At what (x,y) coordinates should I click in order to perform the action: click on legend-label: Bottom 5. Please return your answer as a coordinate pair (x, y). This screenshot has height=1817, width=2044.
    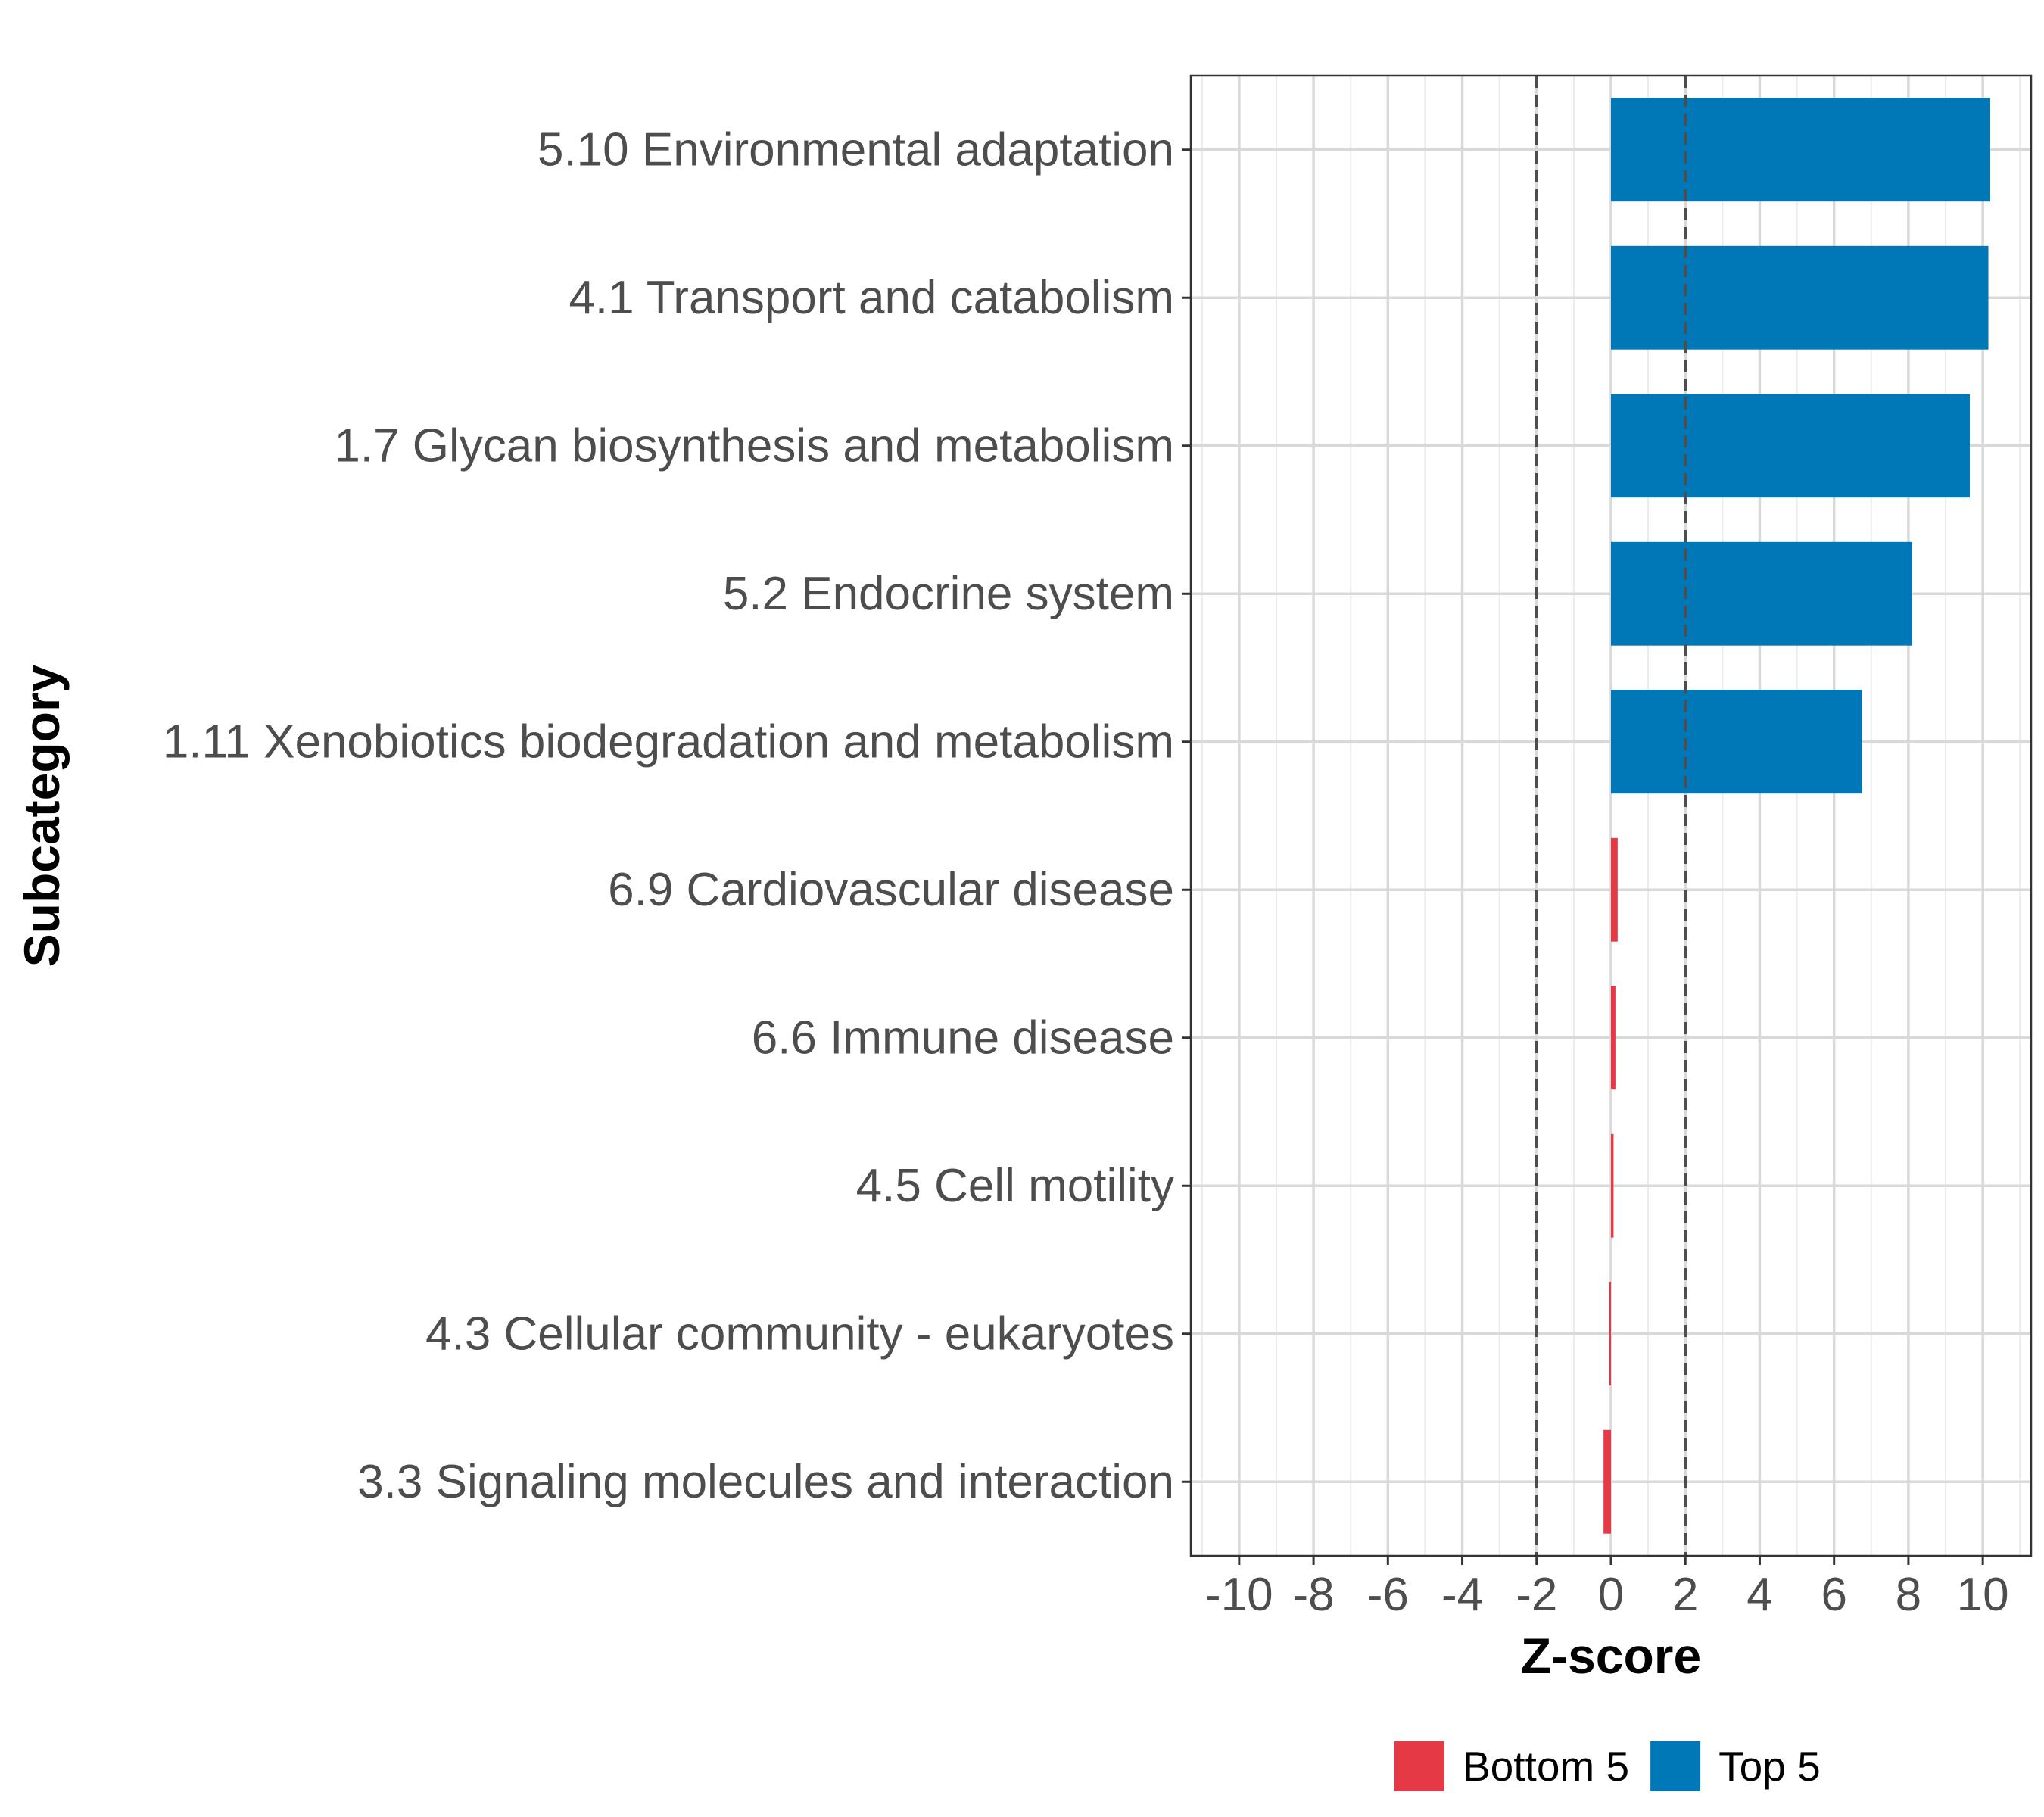
    Looking at the image, I should click on (1546, 1766).